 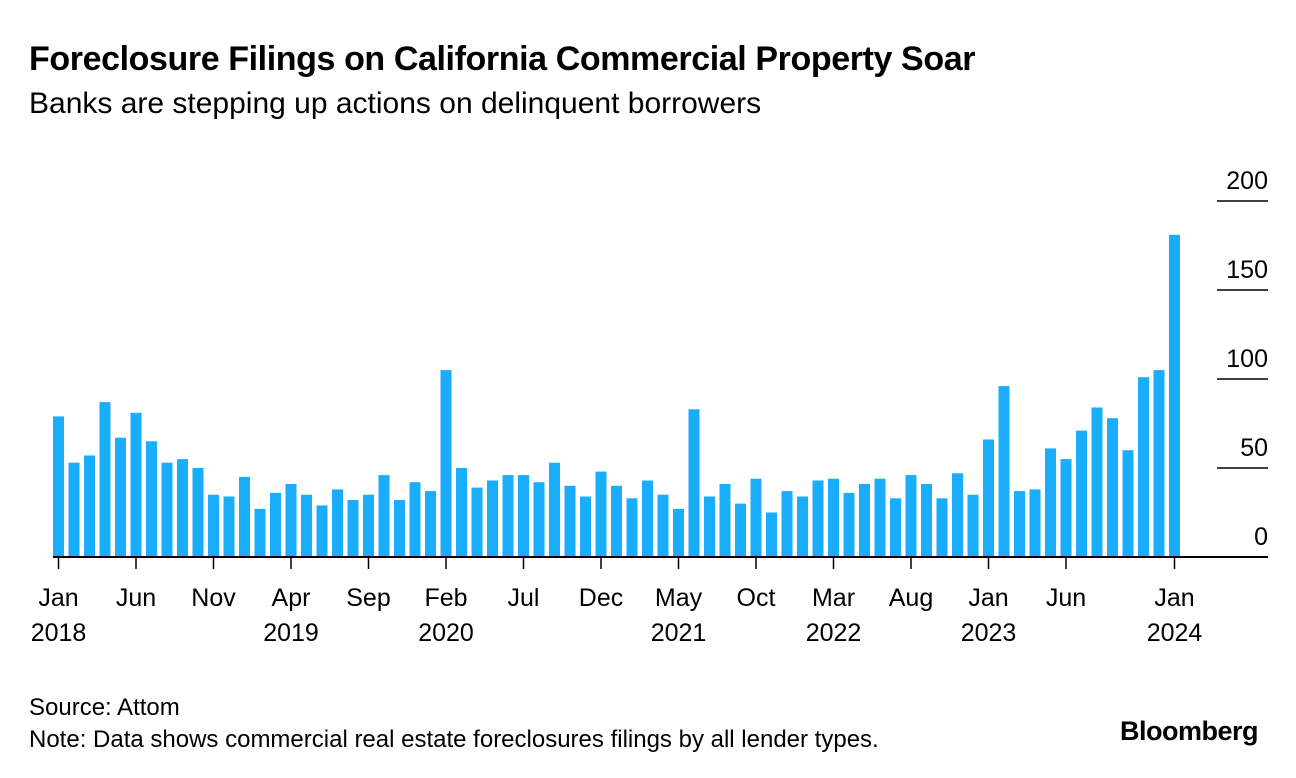 What do you see at coordinates (446, 633) in the screenshot?
I see `x-tick-year-label: 2020` at bounding box center [446, 633].